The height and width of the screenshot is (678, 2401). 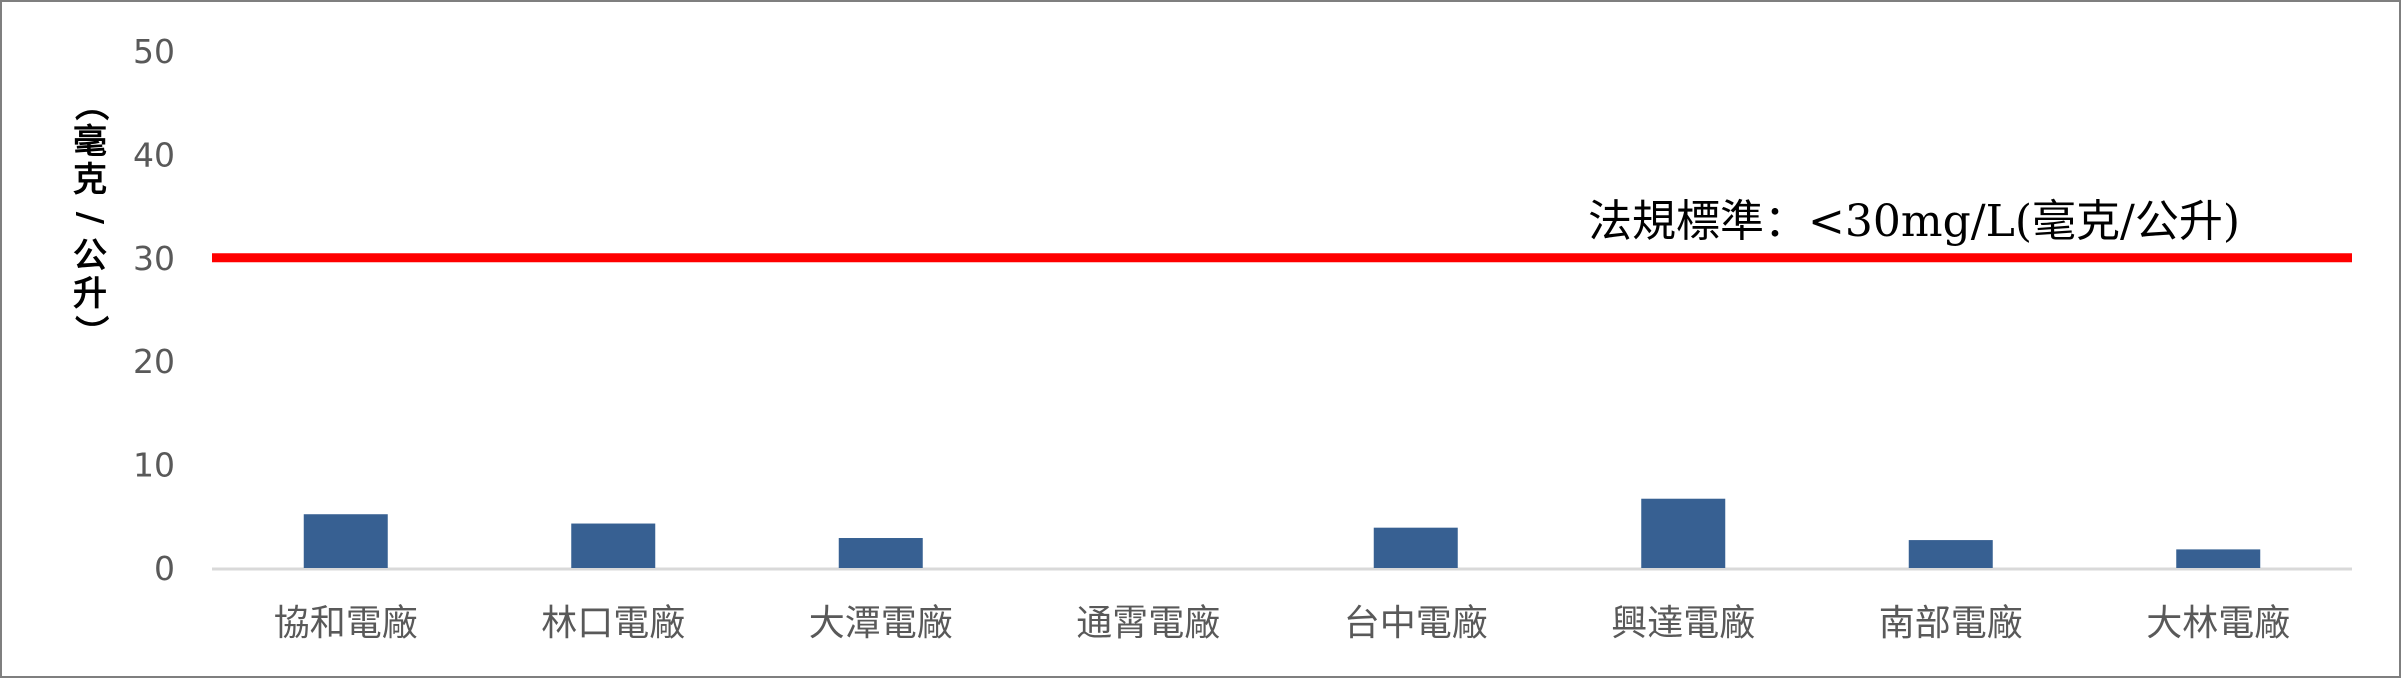 I want to click on y-axis-label-char: 毫, so click(x=90, y=142).